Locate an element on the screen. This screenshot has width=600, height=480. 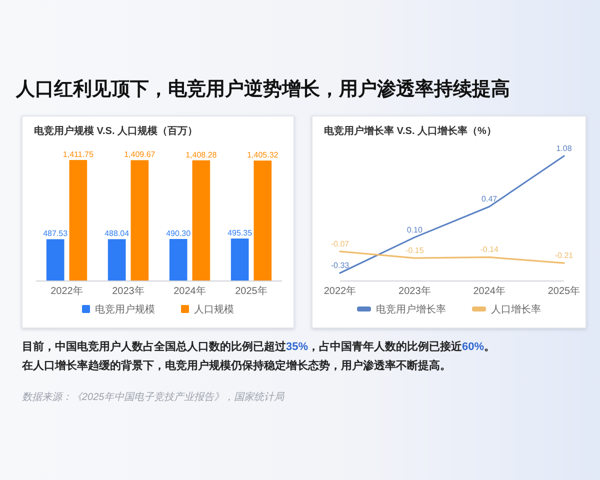
data-label: -0.33 is located at coordinates (340, 265).